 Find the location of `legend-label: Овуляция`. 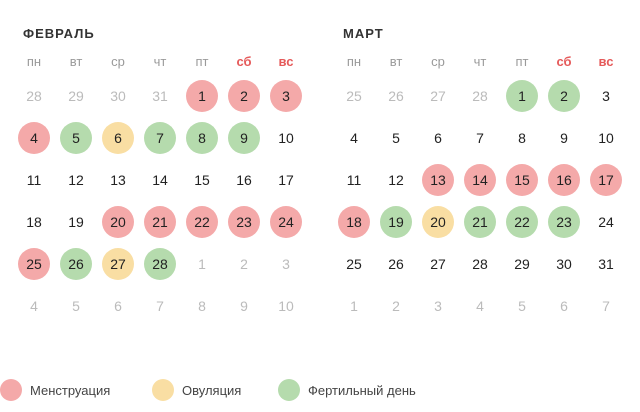

legend-label: Овуляция is located at coordinates (212, 390).